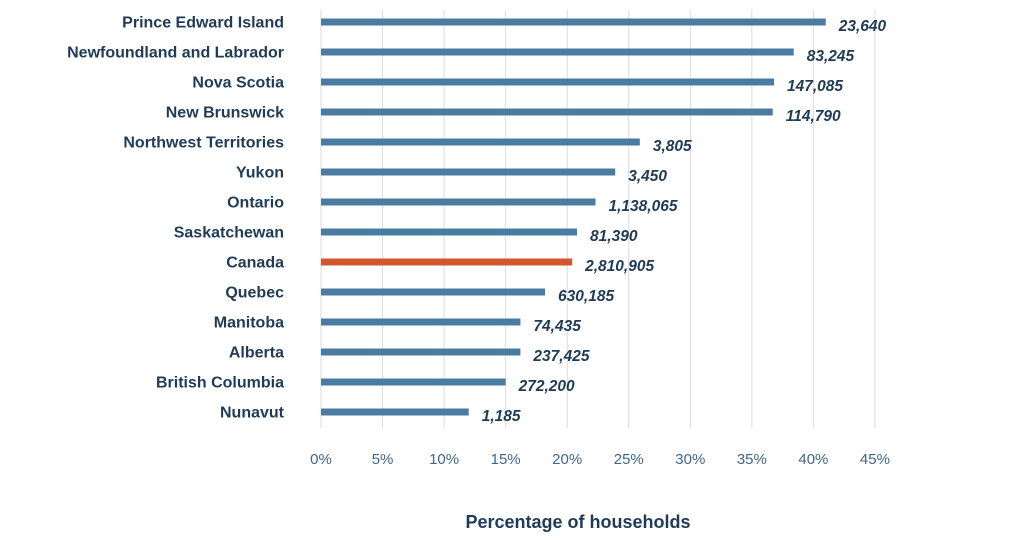 The height and width of the screenshot is (540, 1024). What do you see at coordinates (815, 86) in the screenshot?
I see `data-label: 147,085` at bounding box center [815, 86].